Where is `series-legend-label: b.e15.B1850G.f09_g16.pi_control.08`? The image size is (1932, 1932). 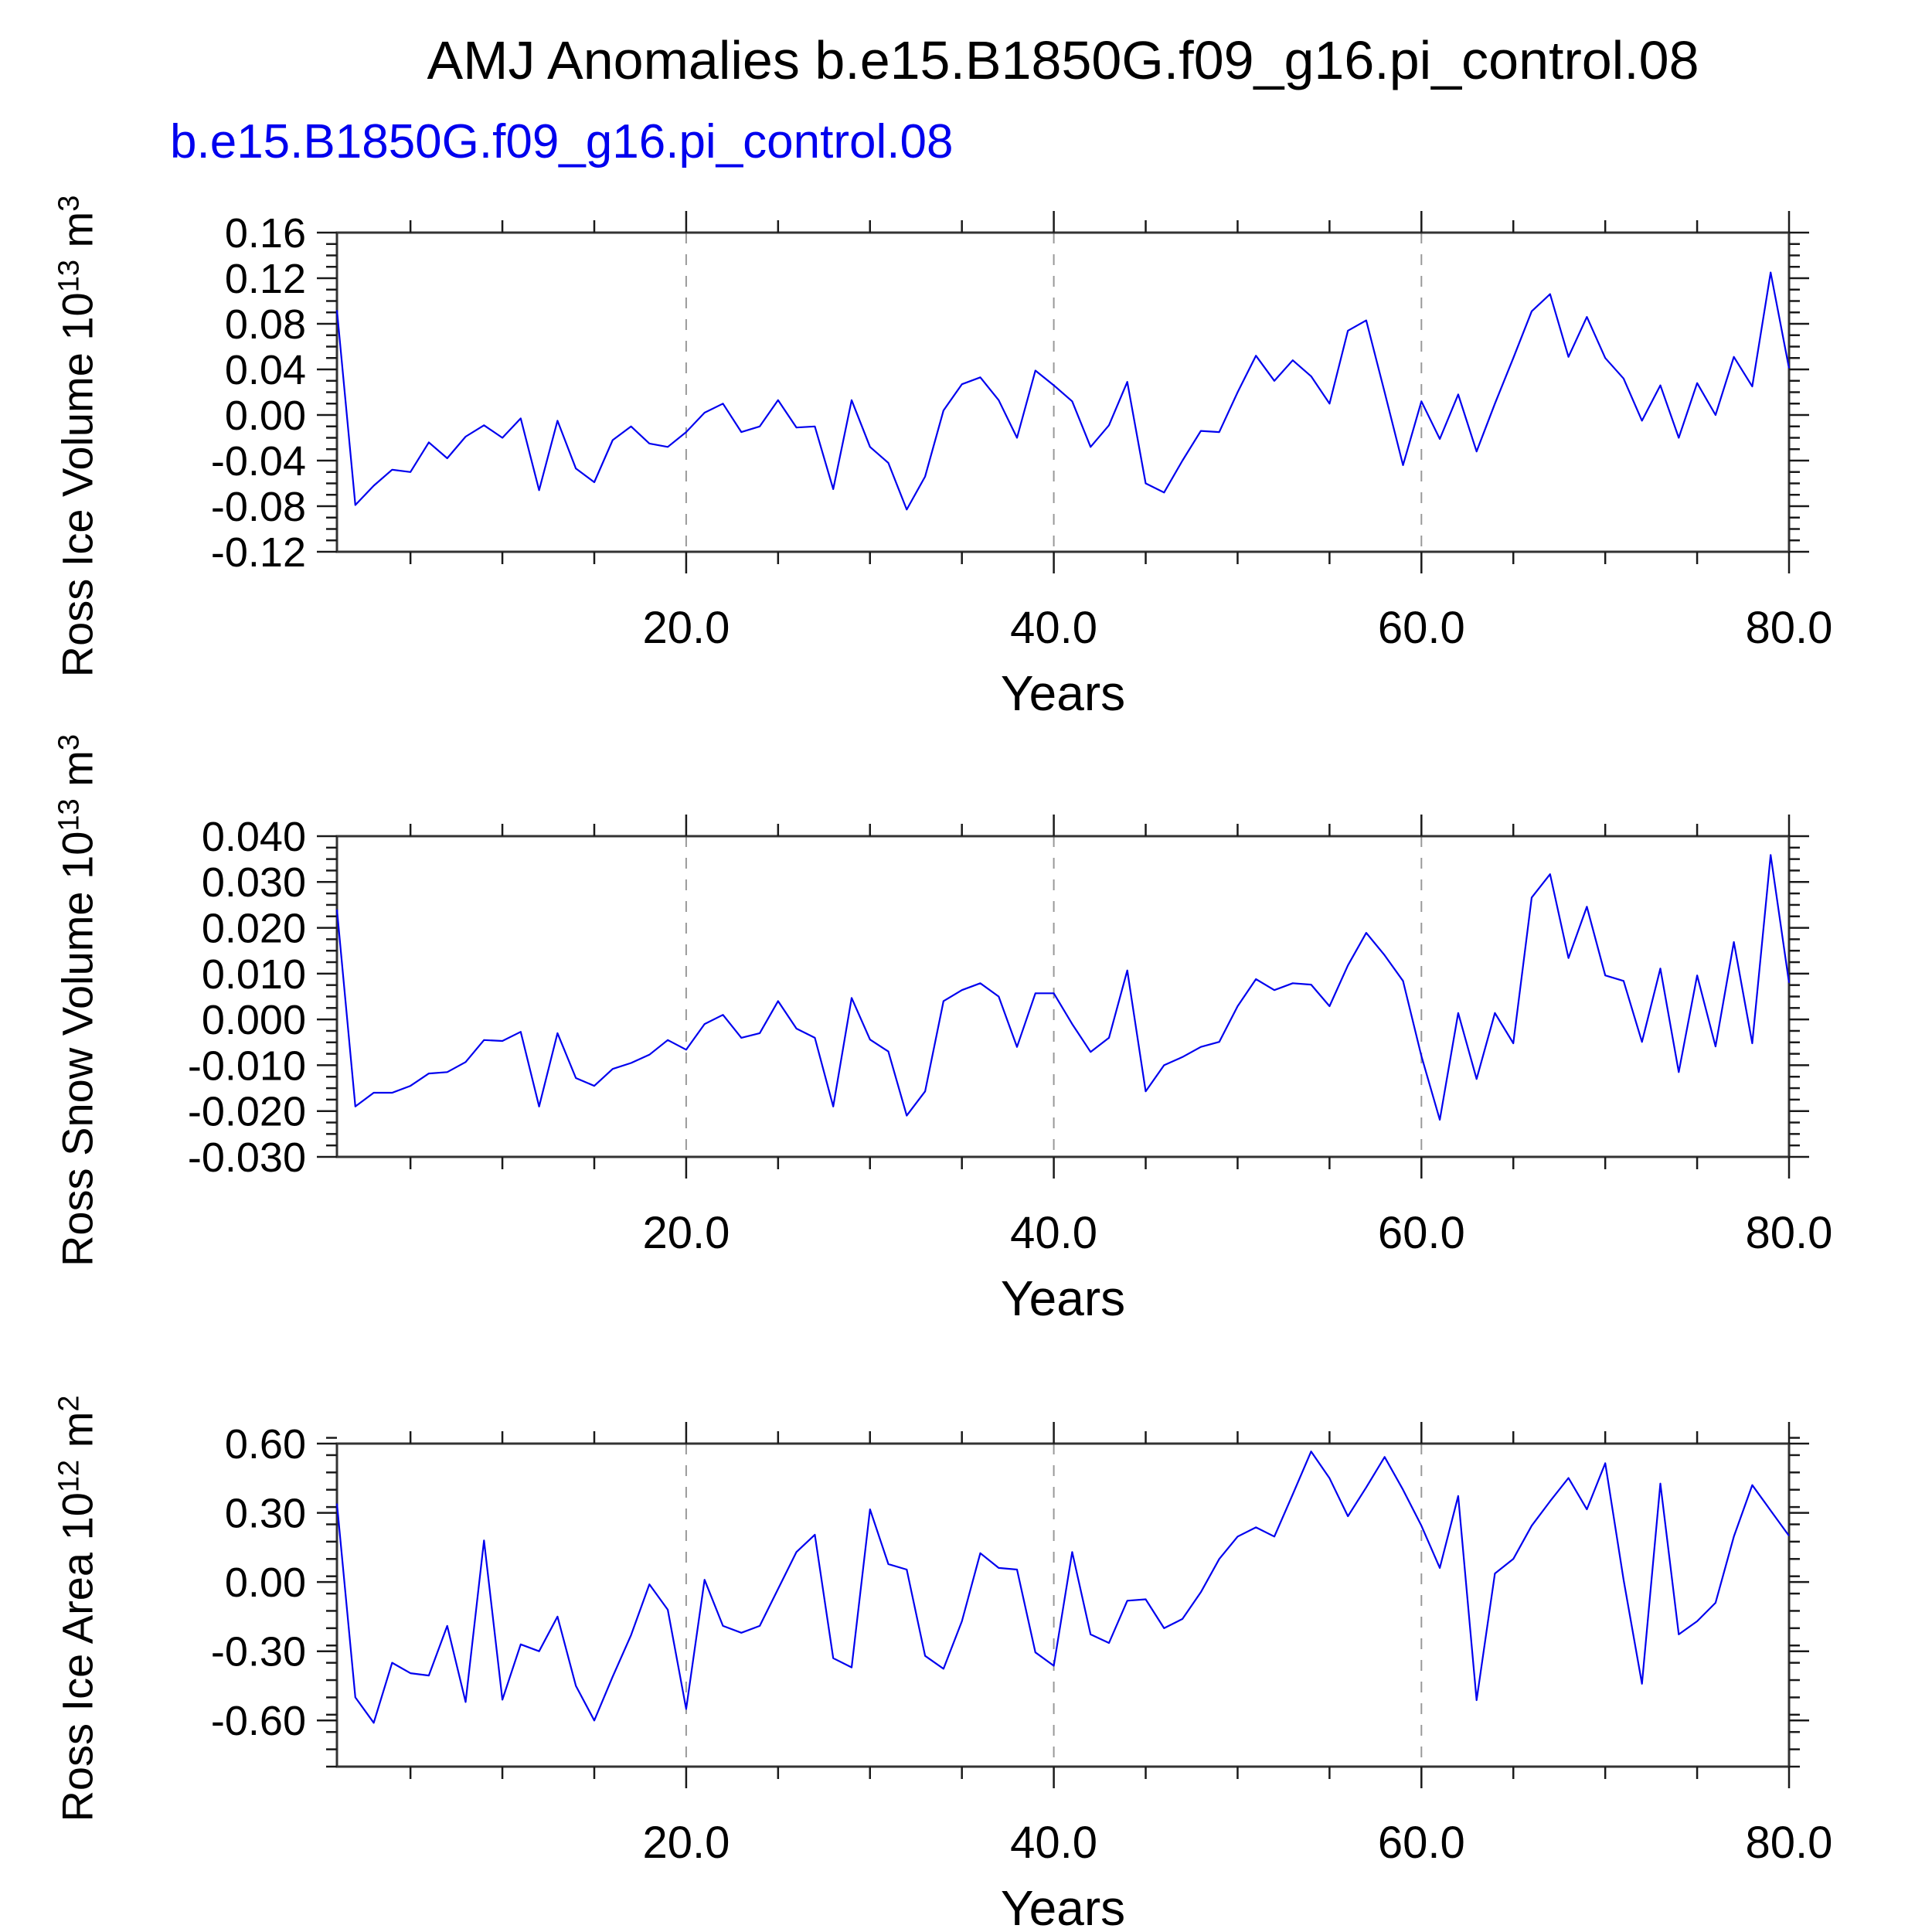 series-legend-label: b.e15.B1850G.f09_g16.pi_control.08 is located at coordinates (562, 142).